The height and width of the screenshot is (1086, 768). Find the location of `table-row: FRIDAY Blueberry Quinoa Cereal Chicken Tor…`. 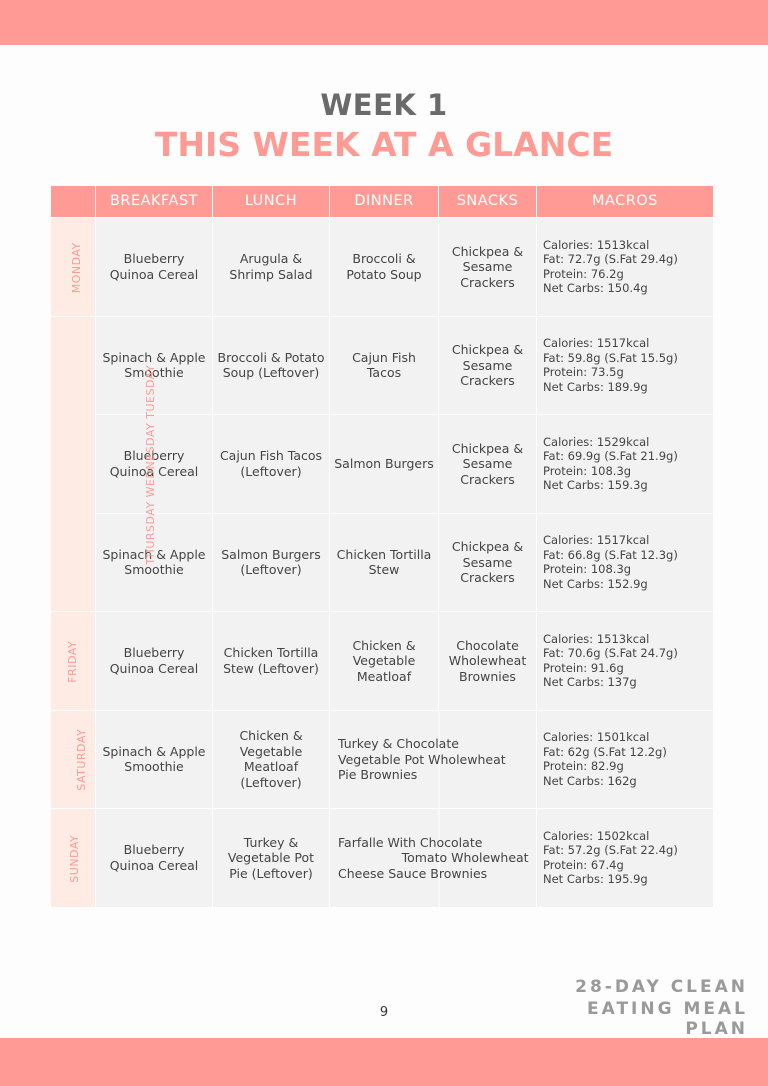

table-row: FRIDAY Blueberry Quinoa Cereal Chicken Tor… is located at coordinates (382, 661).